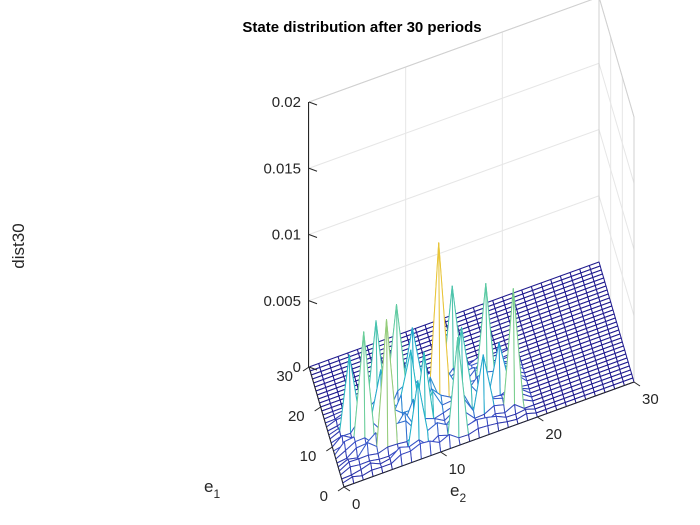  Describe the element at coordinates (356, 504) in the screenshot. I see `y-tick-label: 0` at that location.